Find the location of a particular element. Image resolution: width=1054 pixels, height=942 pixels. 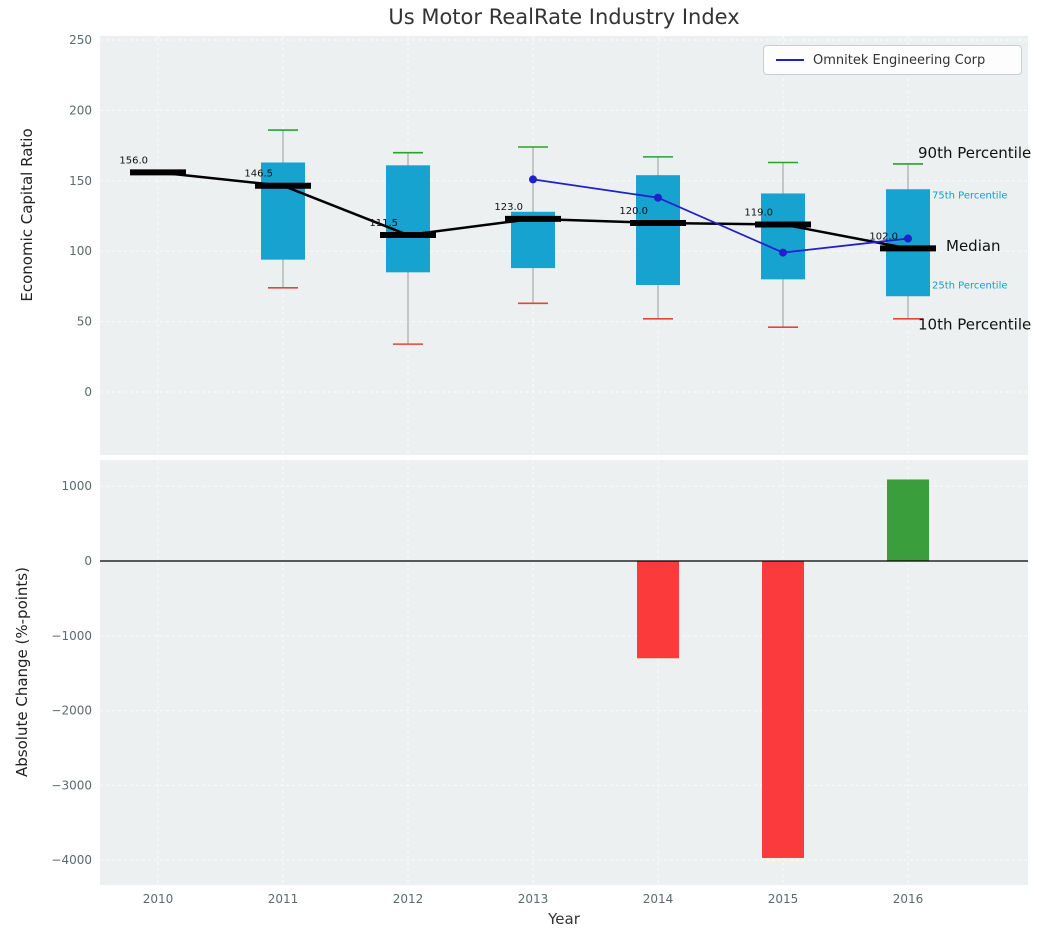

90th-percentile-annotation: 90th Percentile is located at coordinates (974, 153).